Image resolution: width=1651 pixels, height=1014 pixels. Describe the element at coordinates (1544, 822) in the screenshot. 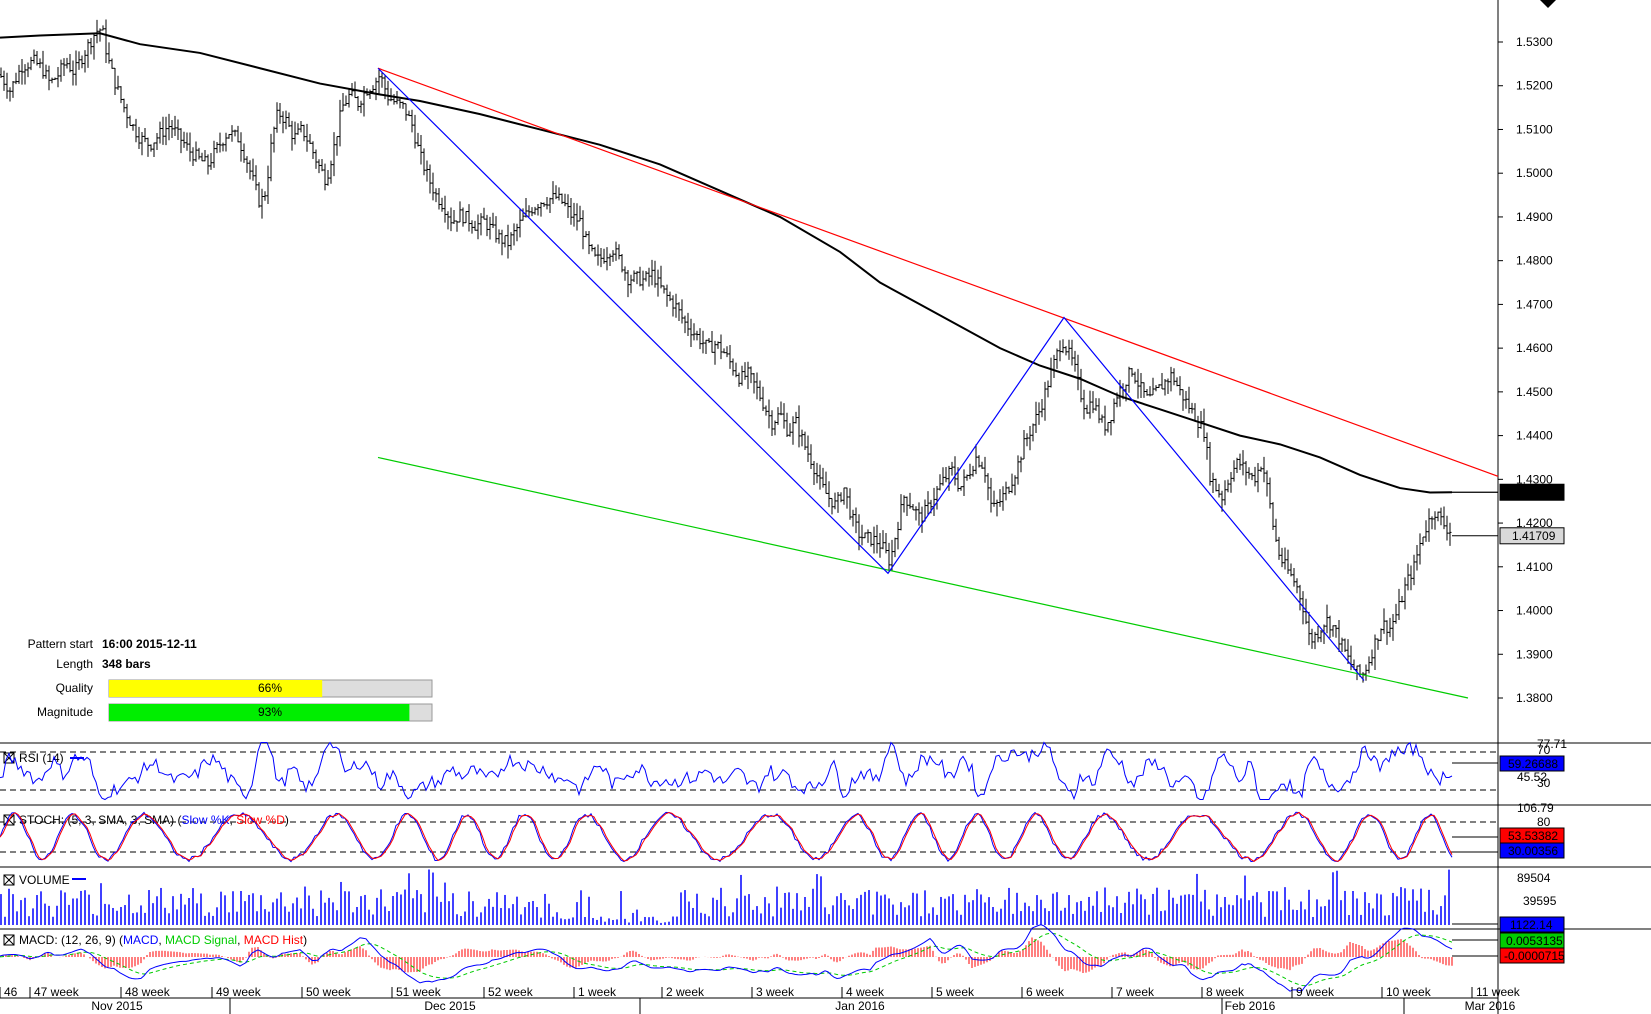

I see `stoch-axis-label: 80` at that location.